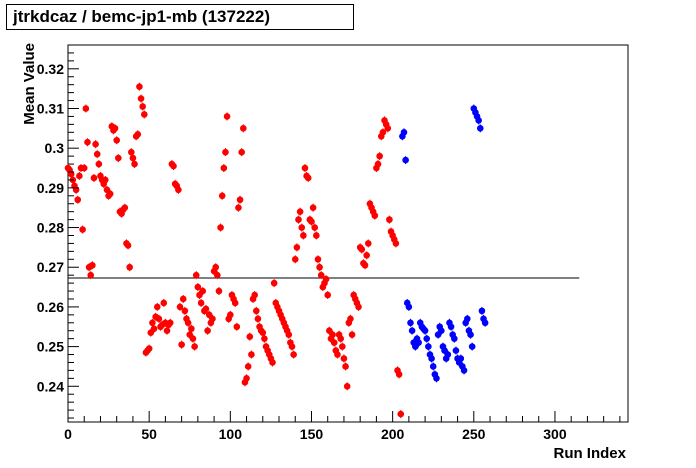 This screenshot has width=696, height=468. I want to click on y-tick-label: 0.26, so click(50, 307).